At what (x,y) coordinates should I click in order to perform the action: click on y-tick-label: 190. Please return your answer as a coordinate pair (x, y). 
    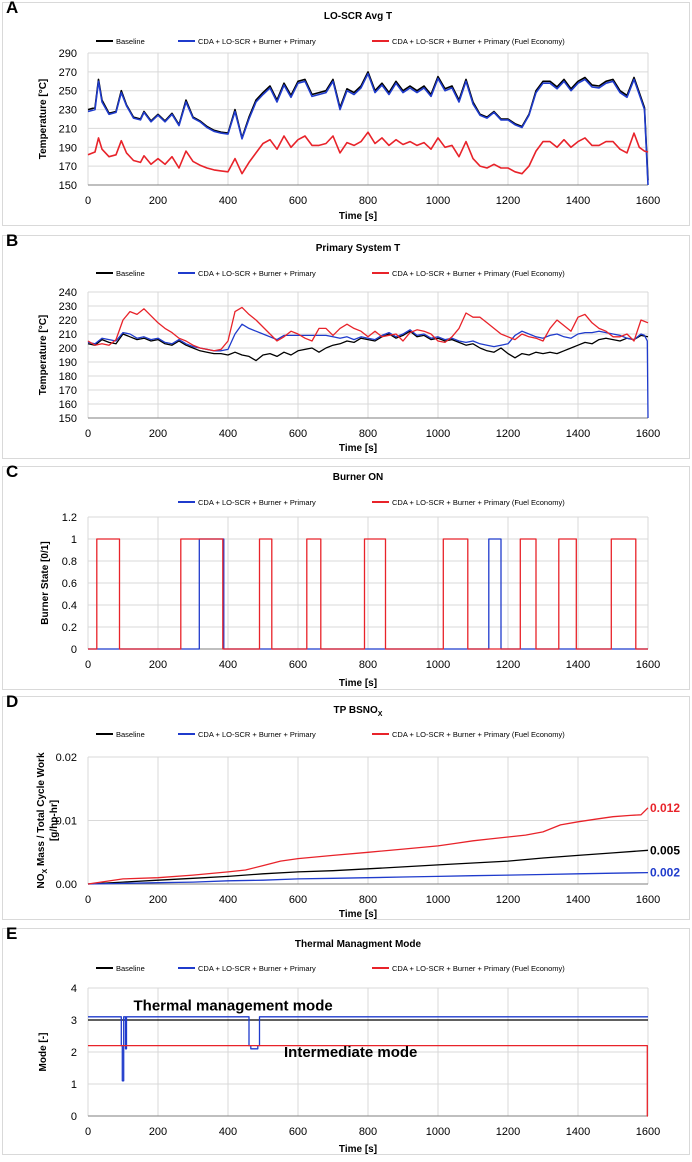
    Looking at the image, I should click on (68, 363).